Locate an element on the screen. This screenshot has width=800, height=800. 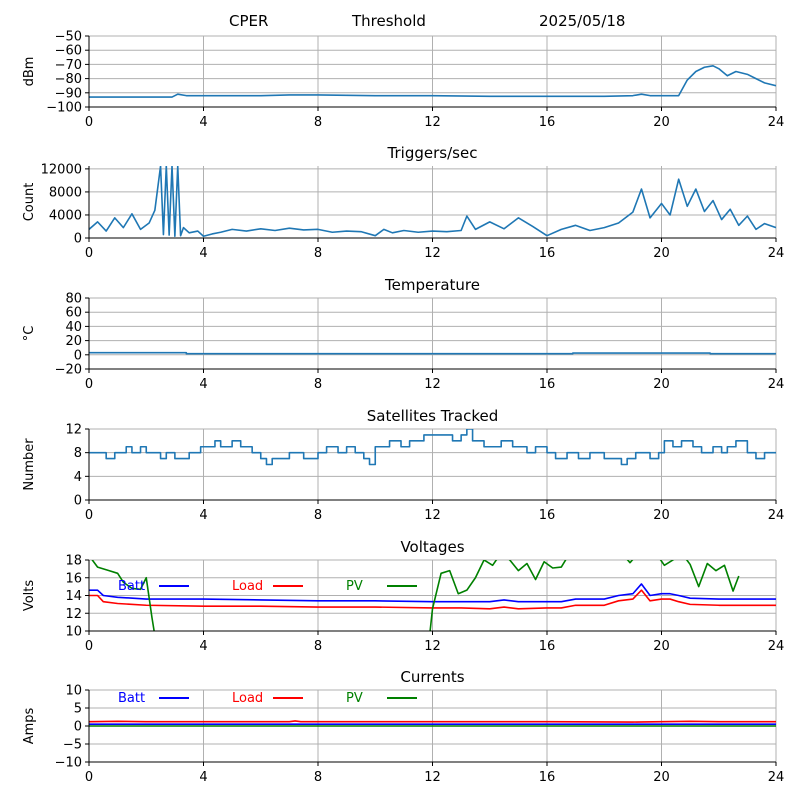
threshold-ytick-label-1: −90 is located at coordinates (68, 93).